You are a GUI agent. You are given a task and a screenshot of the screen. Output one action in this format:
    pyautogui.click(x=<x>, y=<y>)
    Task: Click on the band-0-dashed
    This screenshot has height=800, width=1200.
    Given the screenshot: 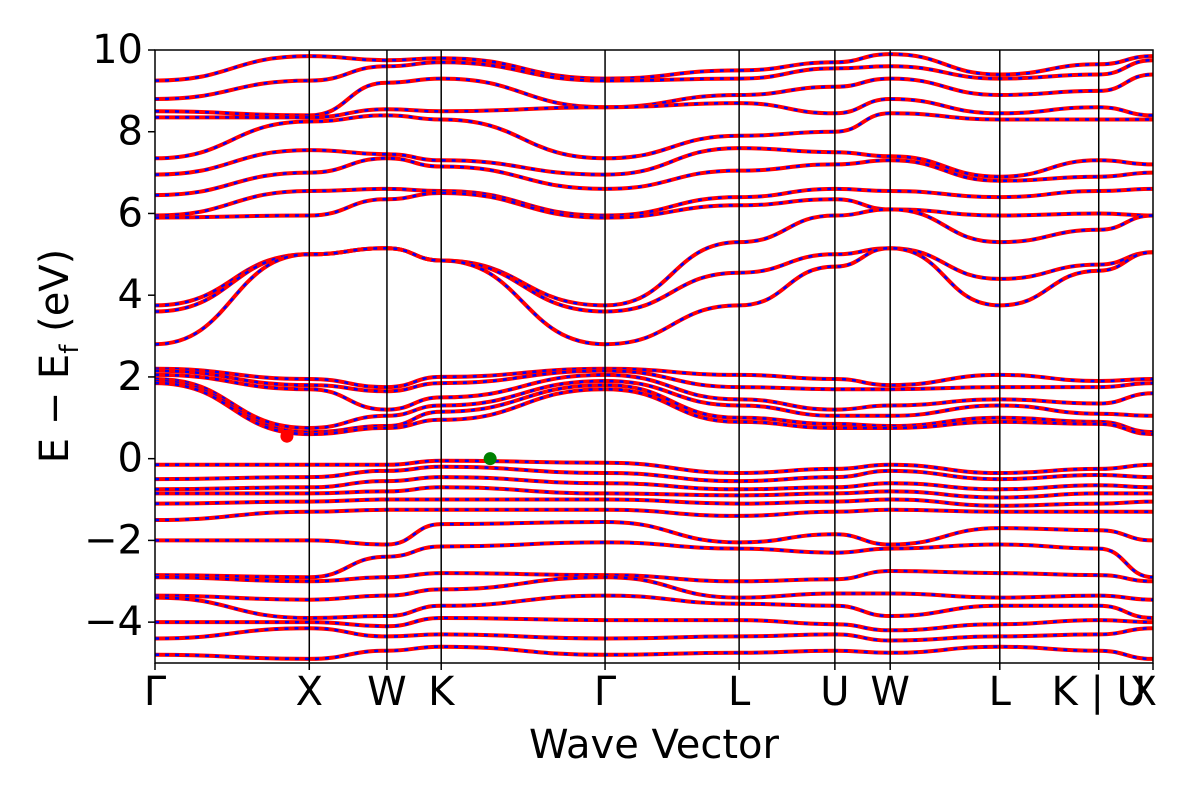 What is the action you would take?
    pyautogui.click(x=654, y=67)
    